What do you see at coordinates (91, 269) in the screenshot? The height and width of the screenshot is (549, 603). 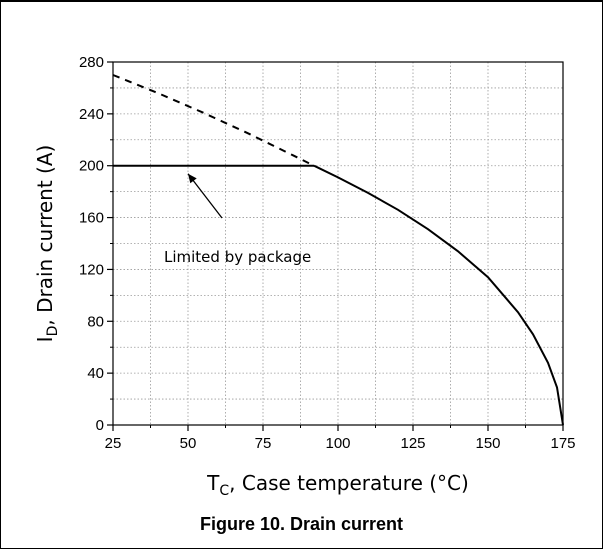 I see `y-tick-label: 120` at bounding box center [91, 269].